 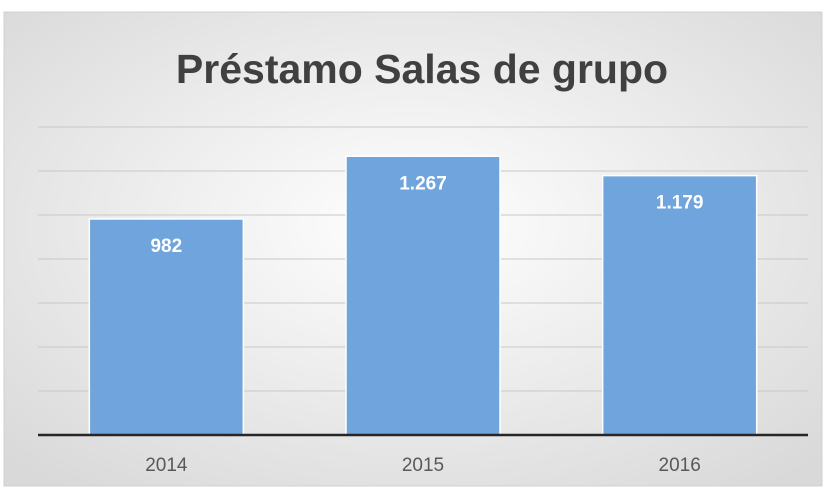 I want to click on x-tick-label: 2014, so click(x=166, y=465).